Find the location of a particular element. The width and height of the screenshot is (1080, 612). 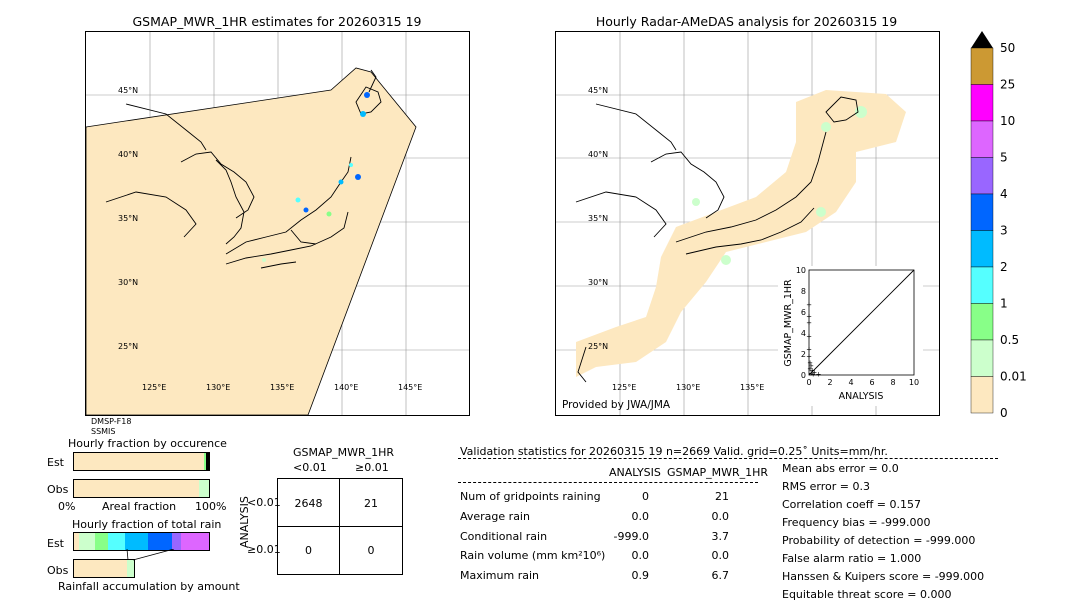

left-lon-label: 135°E is located at coordinates (282, 387).